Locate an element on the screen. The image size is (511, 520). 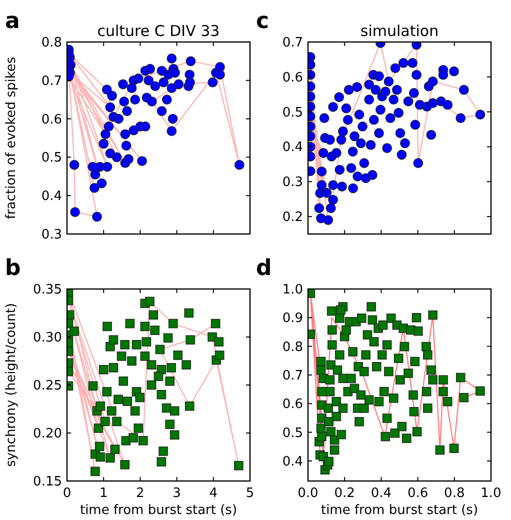
x-tick-label: 0.2 is located at coordinates (344, 493).